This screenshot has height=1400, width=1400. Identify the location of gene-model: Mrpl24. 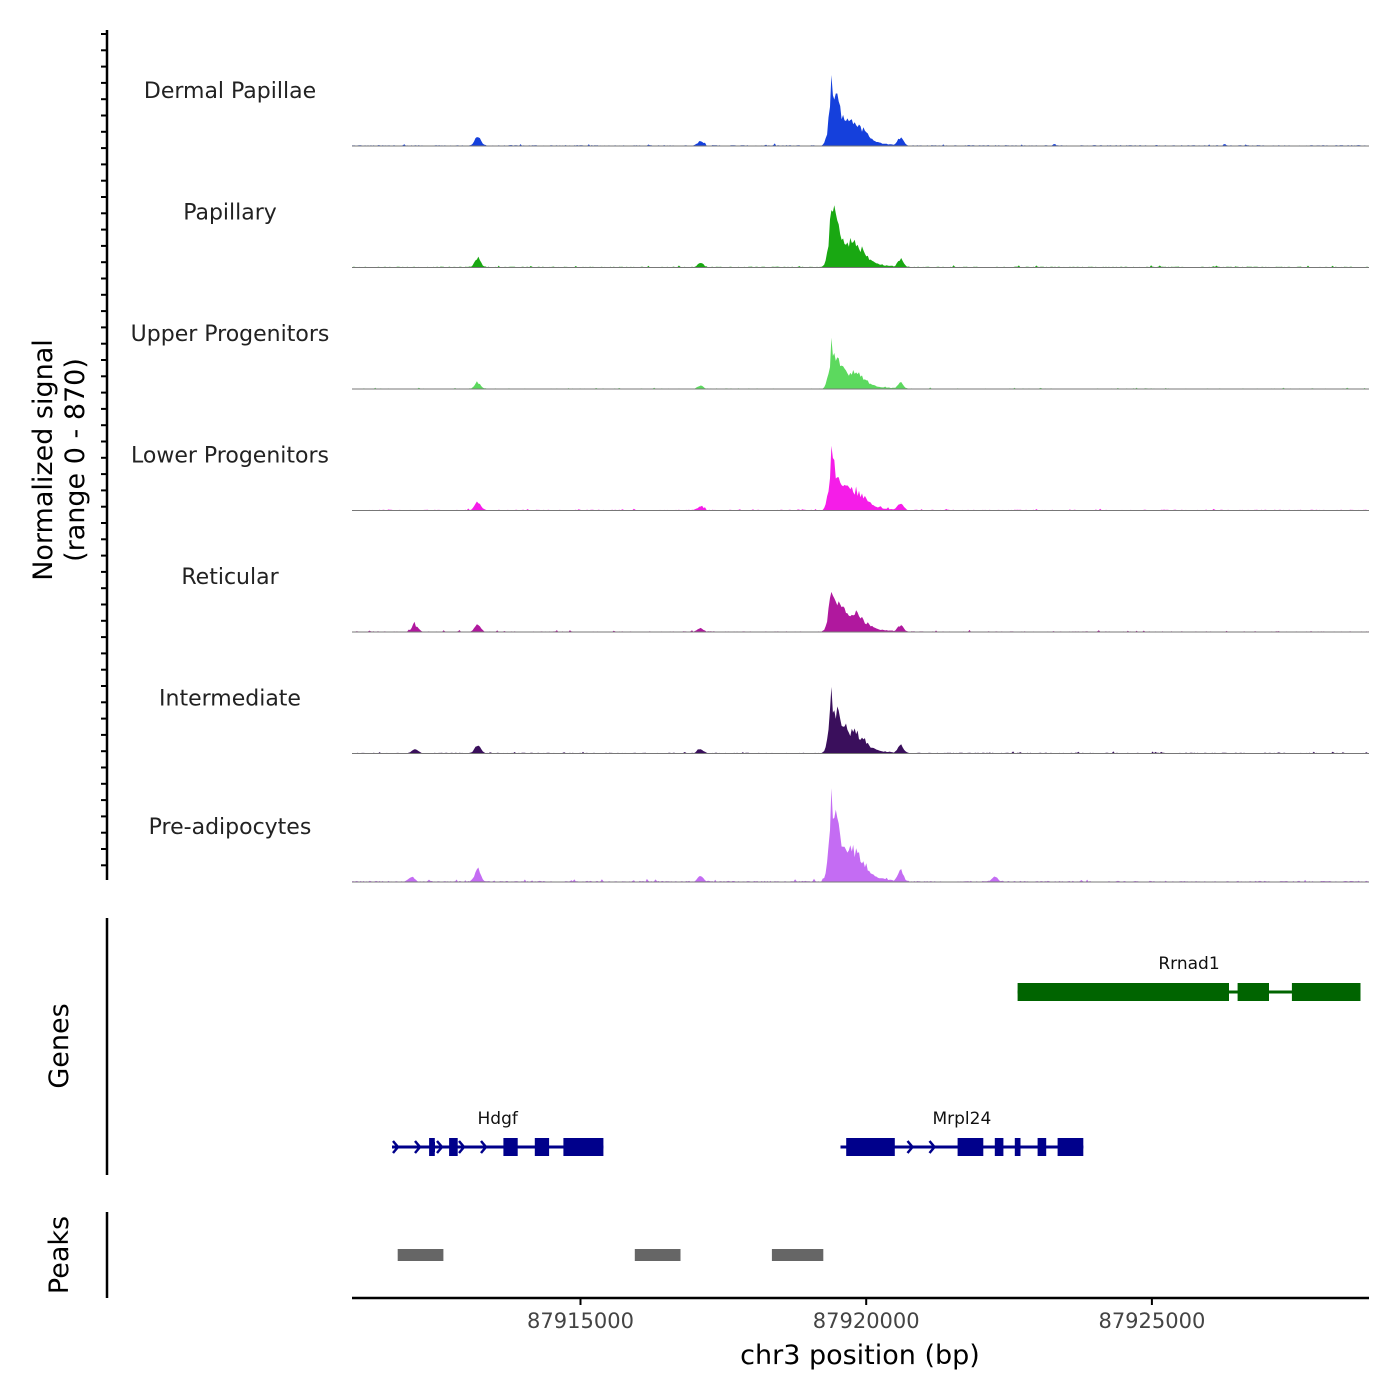
(962, 1132).